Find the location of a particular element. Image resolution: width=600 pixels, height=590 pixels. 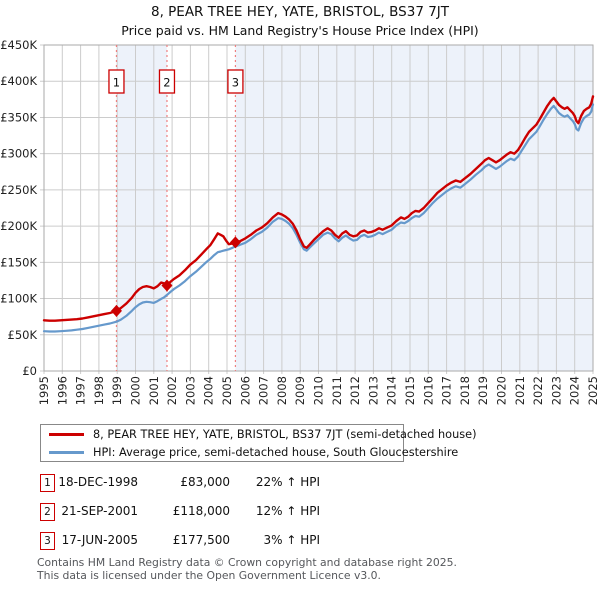

svg-text: 2019 is located at coordinates (483, 390).